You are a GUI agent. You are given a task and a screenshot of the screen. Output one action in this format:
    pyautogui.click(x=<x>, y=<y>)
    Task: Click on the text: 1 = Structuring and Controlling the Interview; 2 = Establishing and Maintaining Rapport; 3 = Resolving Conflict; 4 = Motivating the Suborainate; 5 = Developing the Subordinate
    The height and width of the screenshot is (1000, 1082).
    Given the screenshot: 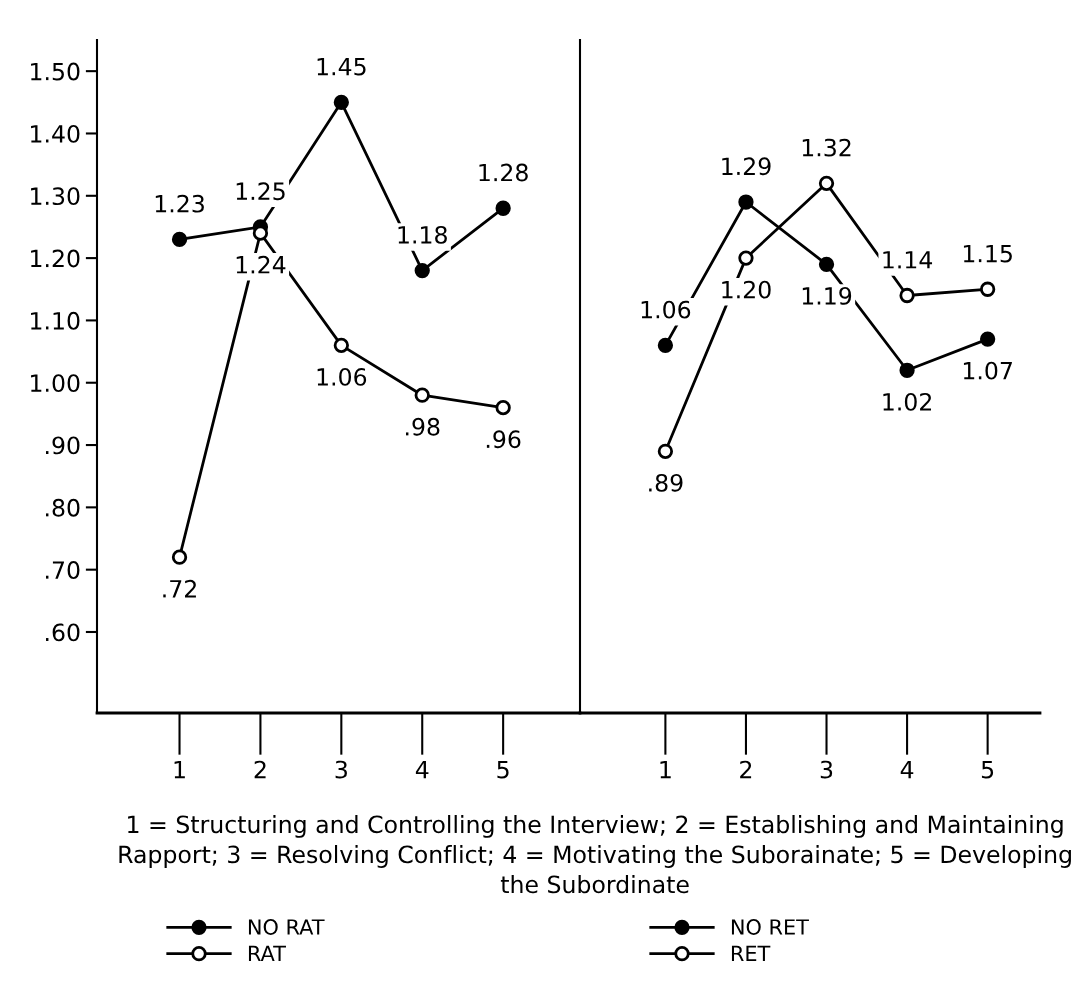 What is the action you would take?
    pyautogui.click(x=595, y=854)
    